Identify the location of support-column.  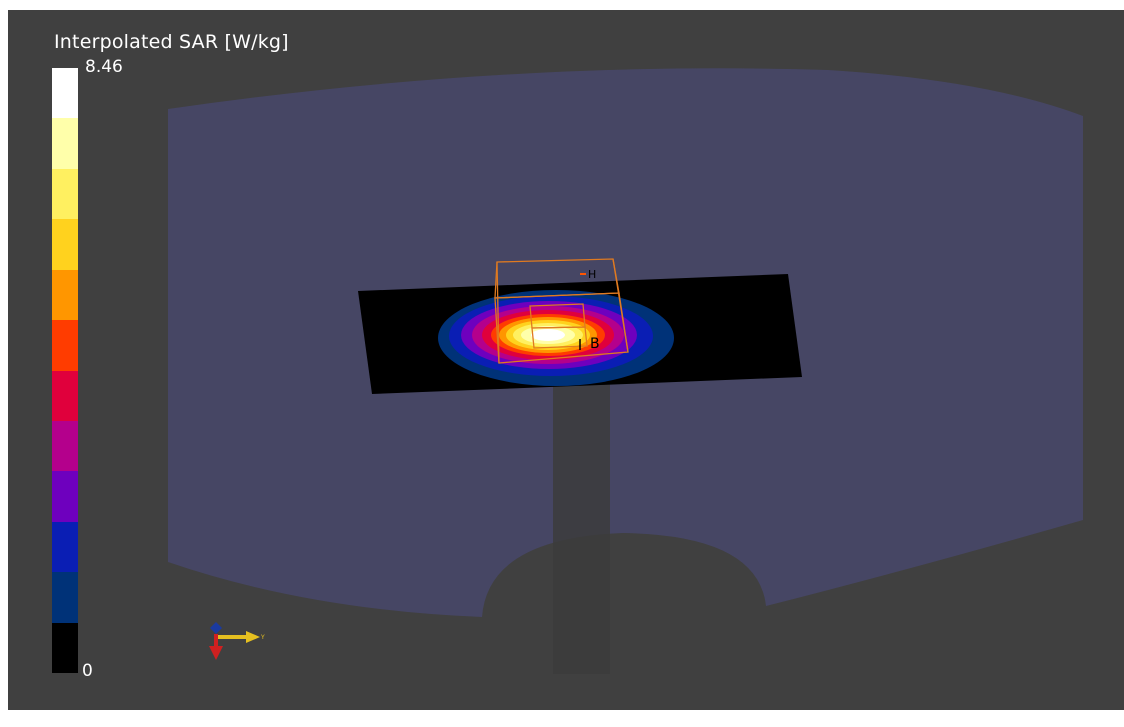
(581, 527).